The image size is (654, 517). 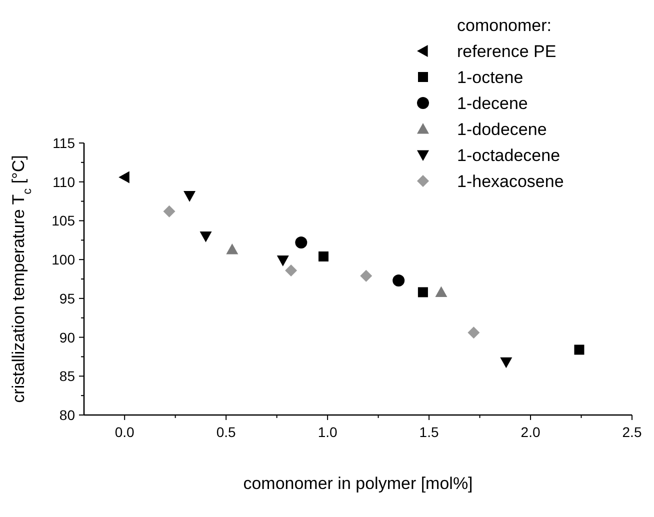 I want to click on x-axis-title: comonomer in polymer [mol%], so click(x=358, y=483).